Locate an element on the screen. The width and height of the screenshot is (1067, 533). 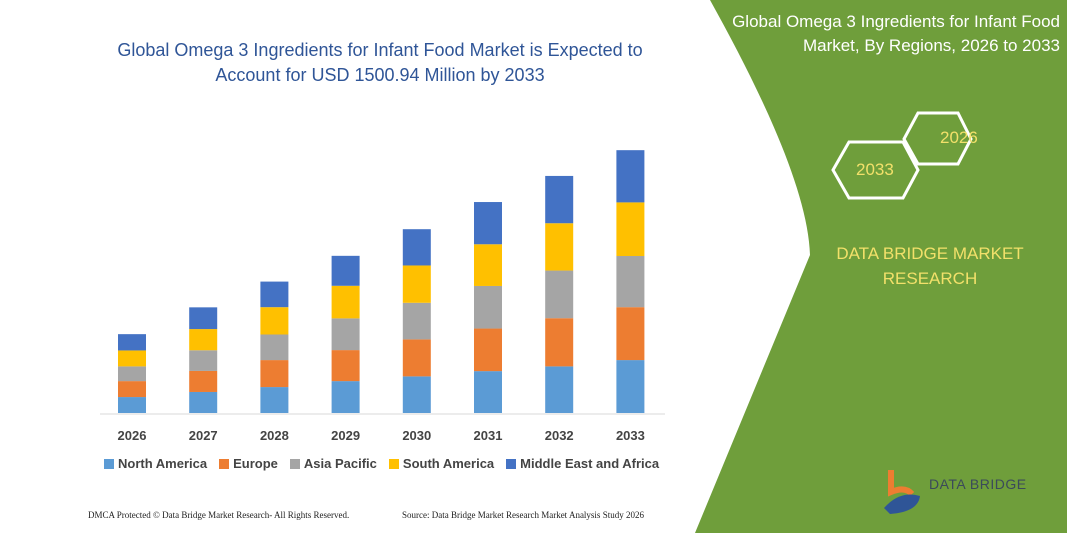
legend-item: Middle East and Africa is located at coordinates (582, 463).